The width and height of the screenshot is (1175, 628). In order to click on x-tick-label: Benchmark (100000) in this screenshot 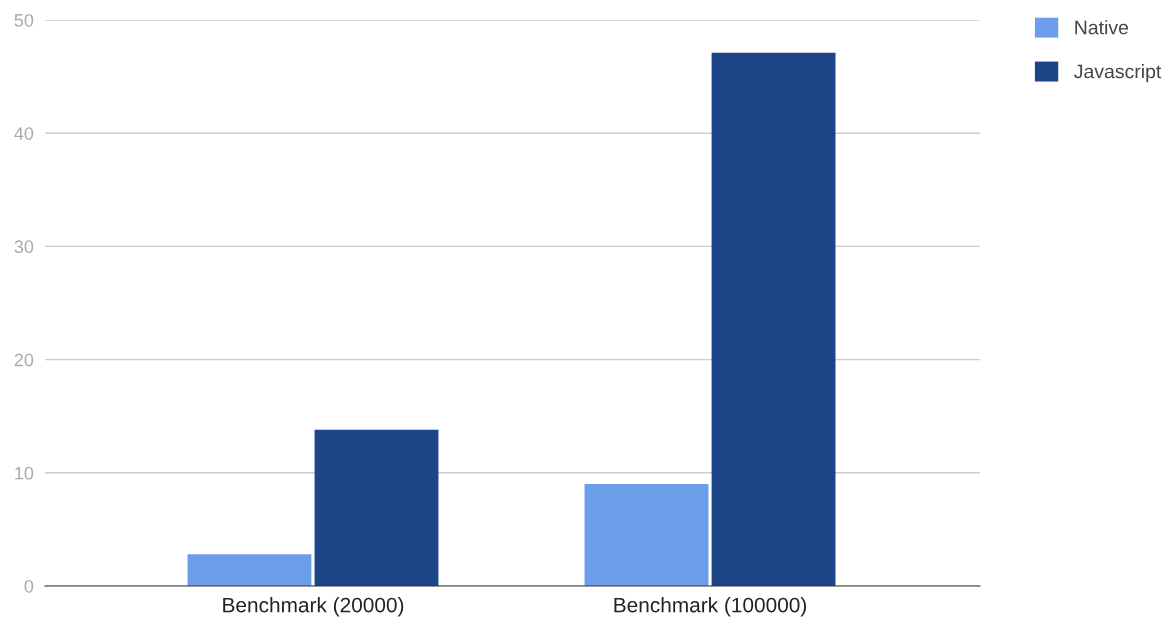, I will do `click(710, 607)`.